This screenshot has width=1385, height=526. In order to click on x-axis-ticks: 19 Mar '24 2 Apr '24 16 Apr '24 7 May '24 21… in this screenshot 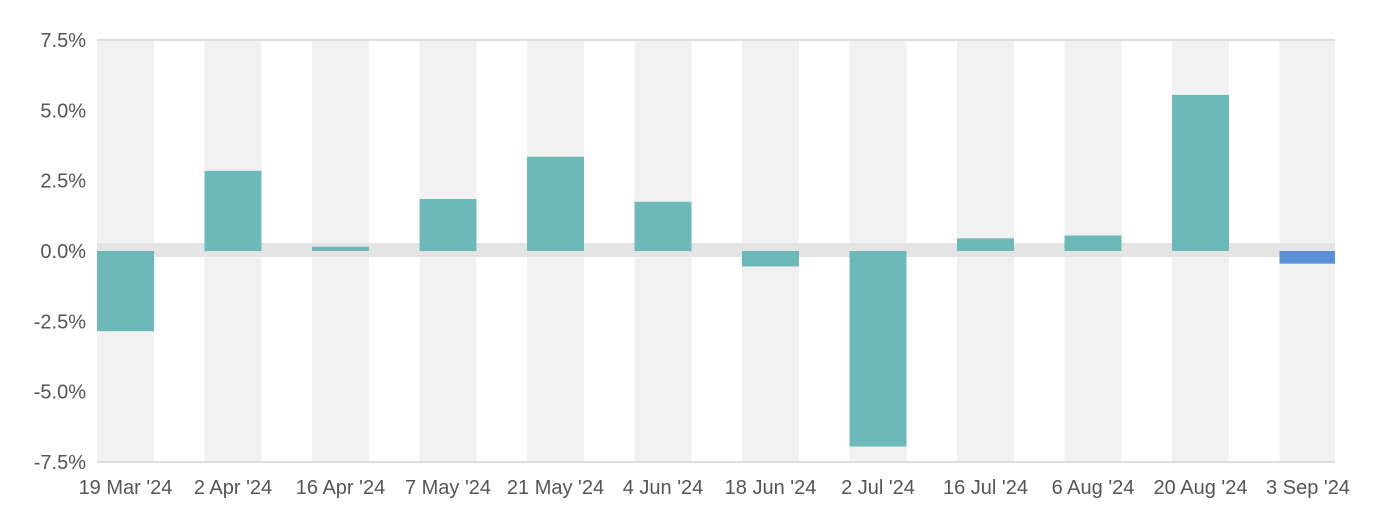, I will do `click(714, 488)`.